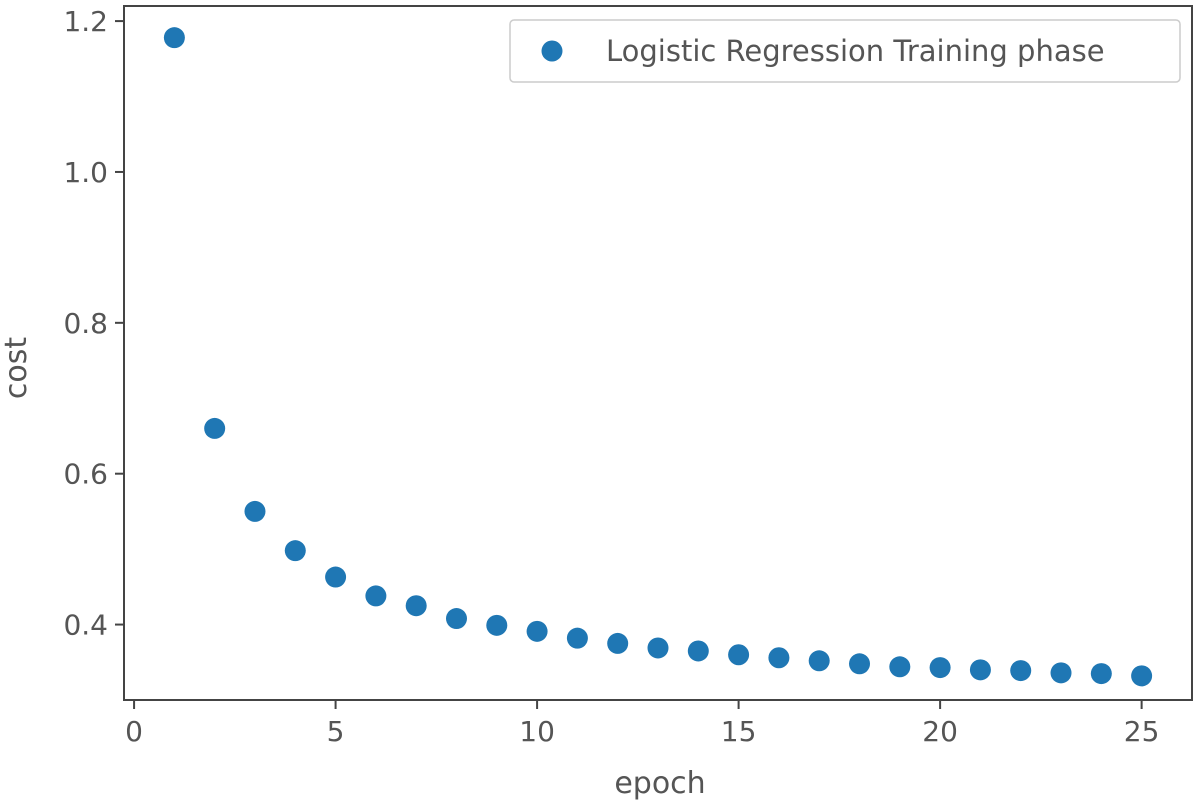  I want to click on legend-label: Logistic Regression Training phase, so click(855, 51).